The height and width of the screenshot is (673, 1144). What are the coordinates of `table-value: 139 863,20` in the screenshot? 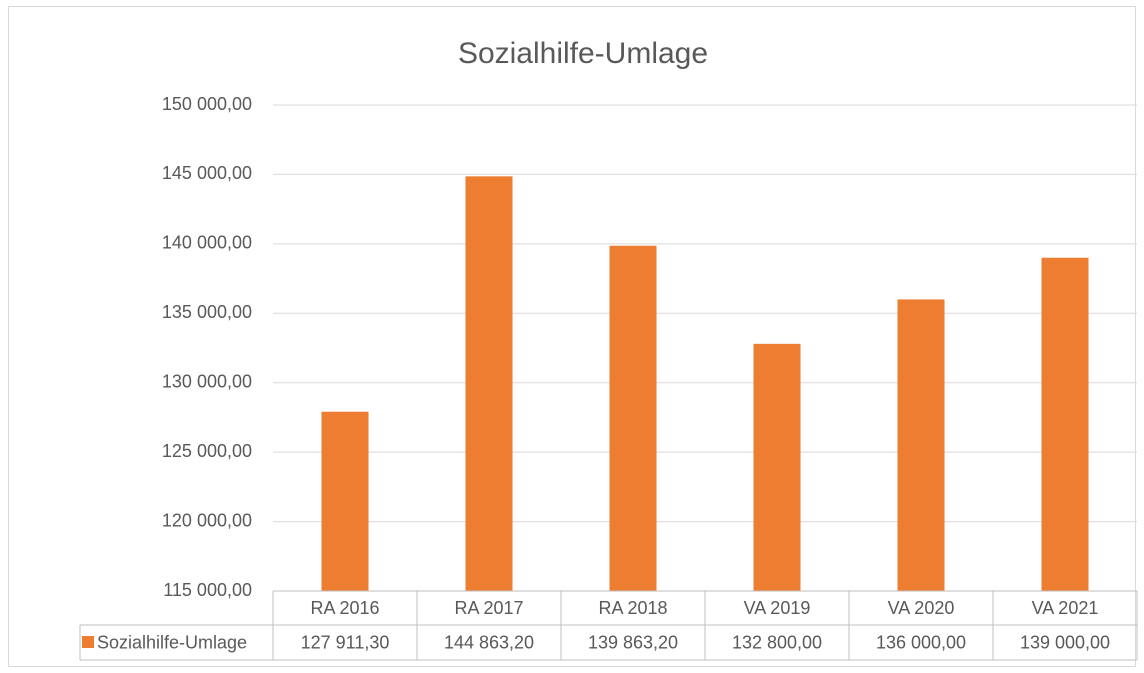 It's located at (633, 642).